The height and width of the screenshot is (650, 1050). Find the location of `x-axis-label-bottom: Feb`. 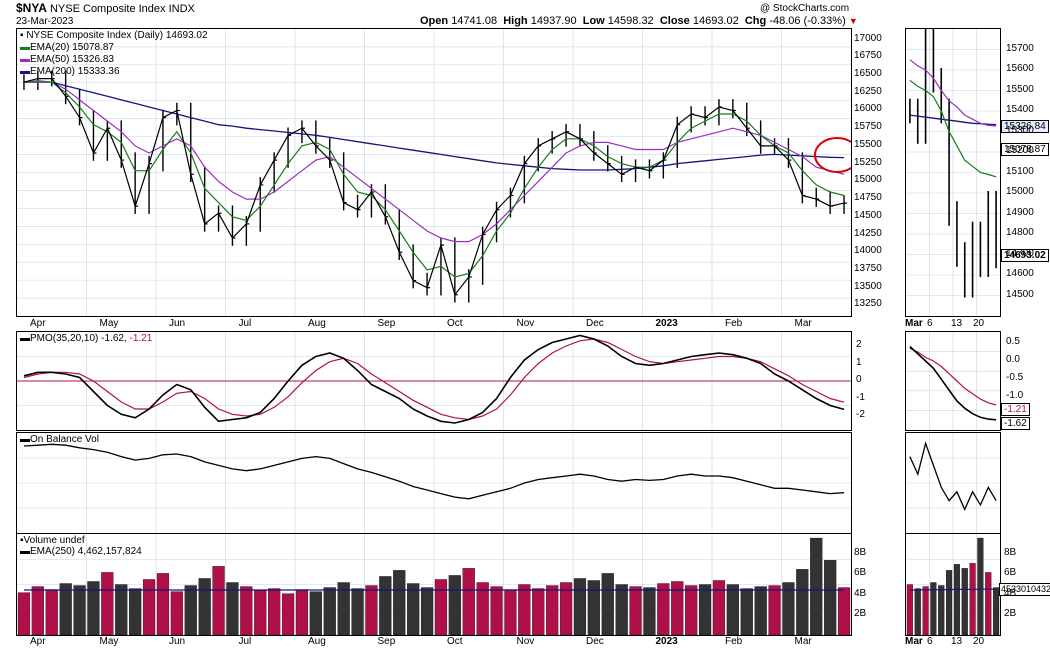

x-axis-label-bottom: Feb is located at coordinates (734, 641).